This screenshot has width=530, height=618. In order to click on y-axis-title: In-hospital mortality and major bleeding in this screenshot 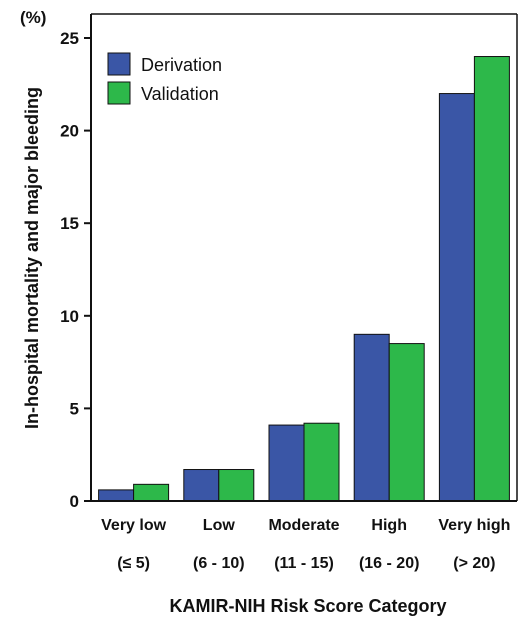, I will do `click(32, 258)`.